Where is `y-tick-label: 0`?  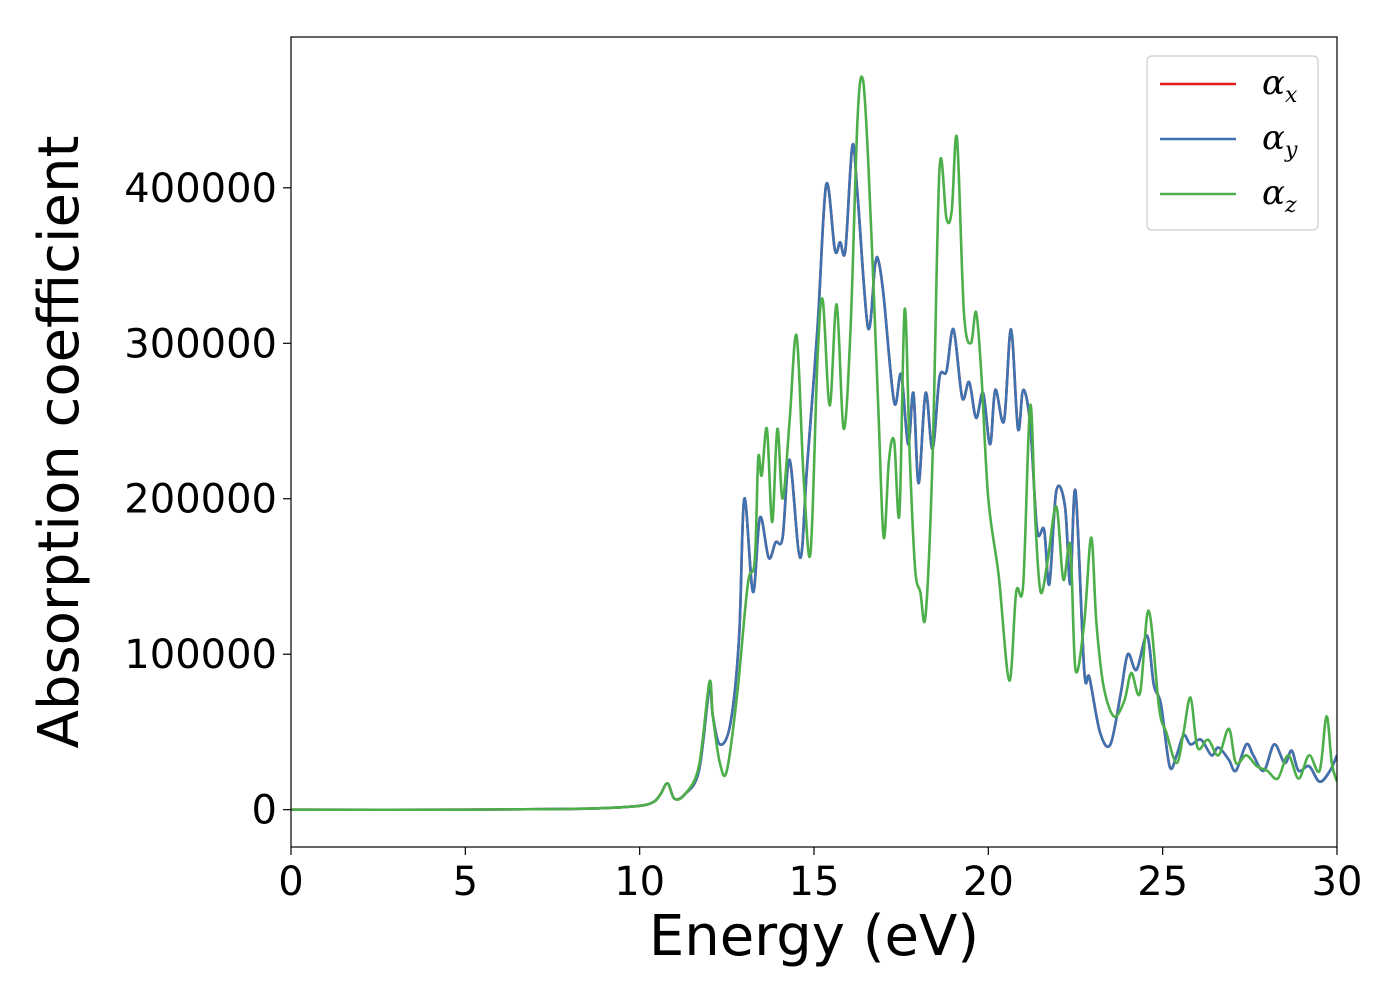
y-tick-label: 0 is located at coordinates (264, 811).